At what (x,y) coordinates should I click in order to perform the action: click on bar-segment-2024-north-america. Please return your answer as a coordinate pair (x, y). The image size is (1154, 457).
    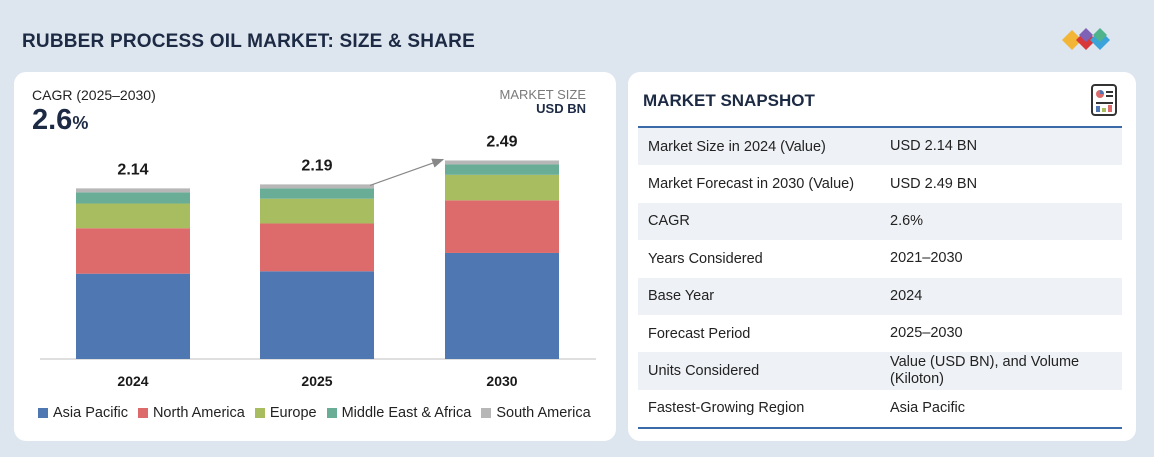
    Looking at the image, I should click on (133, 251).